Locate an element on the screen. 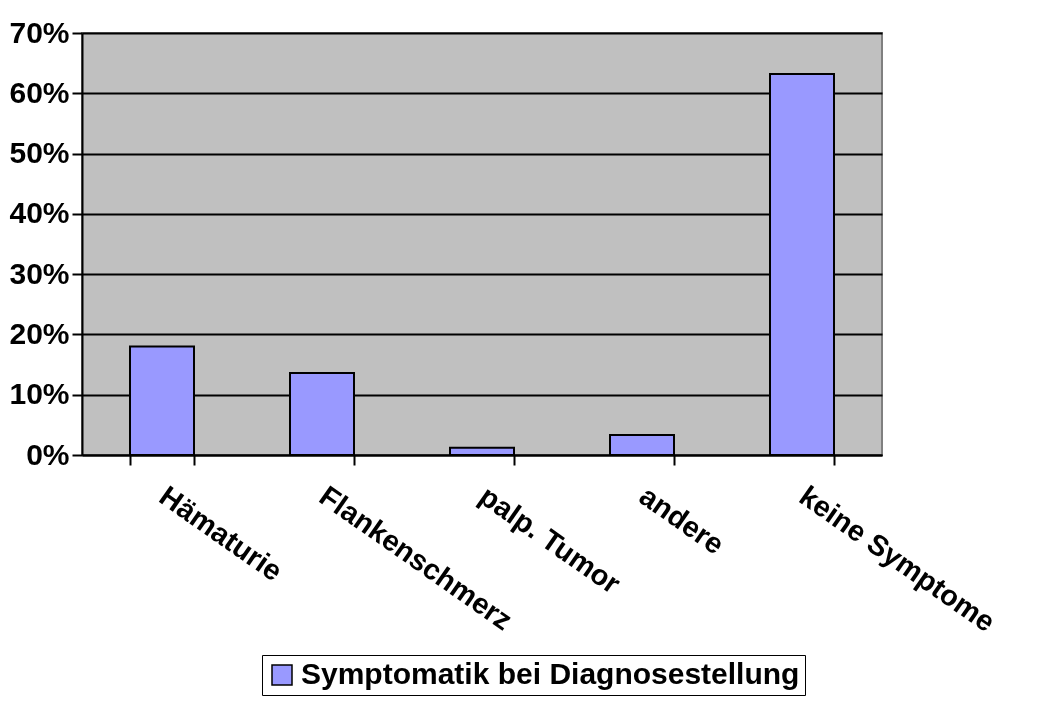 The height and width of the screenshot is (716, 1048). y-tick-label: 70% is located at coordinates (39, 32).